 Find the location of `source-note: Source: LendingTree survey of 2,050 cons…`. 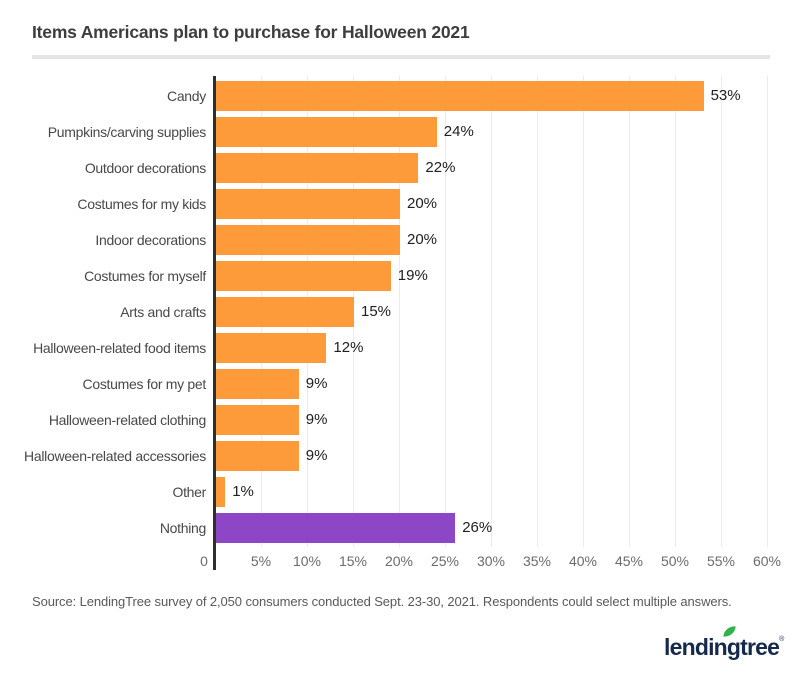

source-note: Source: LendingTree survey of 2,050 cons… is located at coordinates (382, 601).